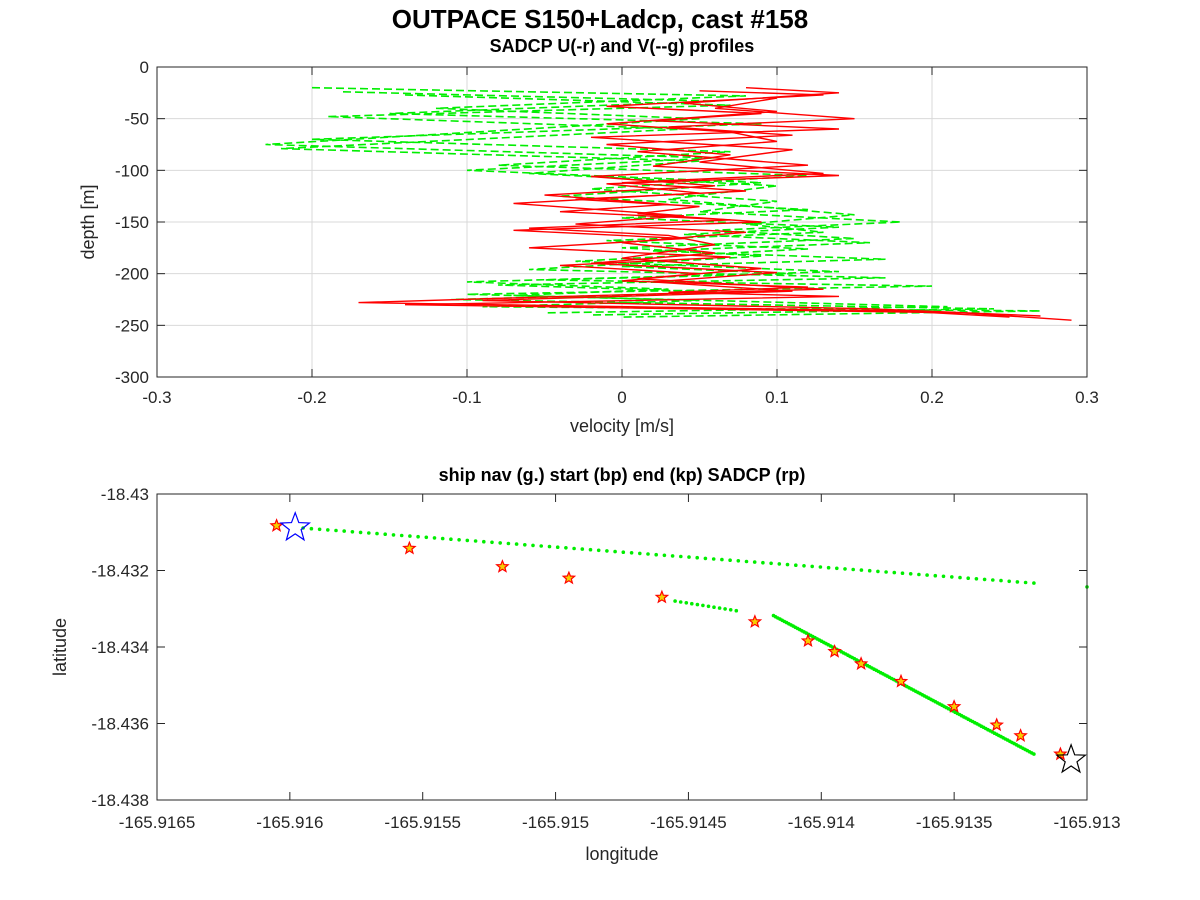 Image resolution: width=1200 pixels, height=900 pixels. Describe the element at coordinates (422, 822) in the screenshot. I see `x-tick-label: -165.9155` at that location.